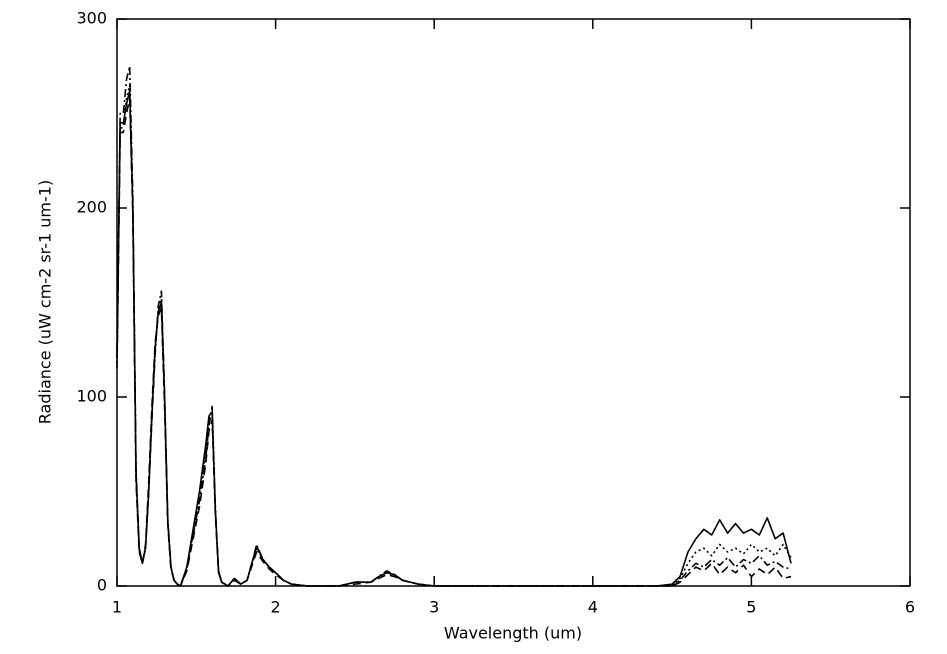  I want to click on x-tick-label: 3, so click(434, 607).